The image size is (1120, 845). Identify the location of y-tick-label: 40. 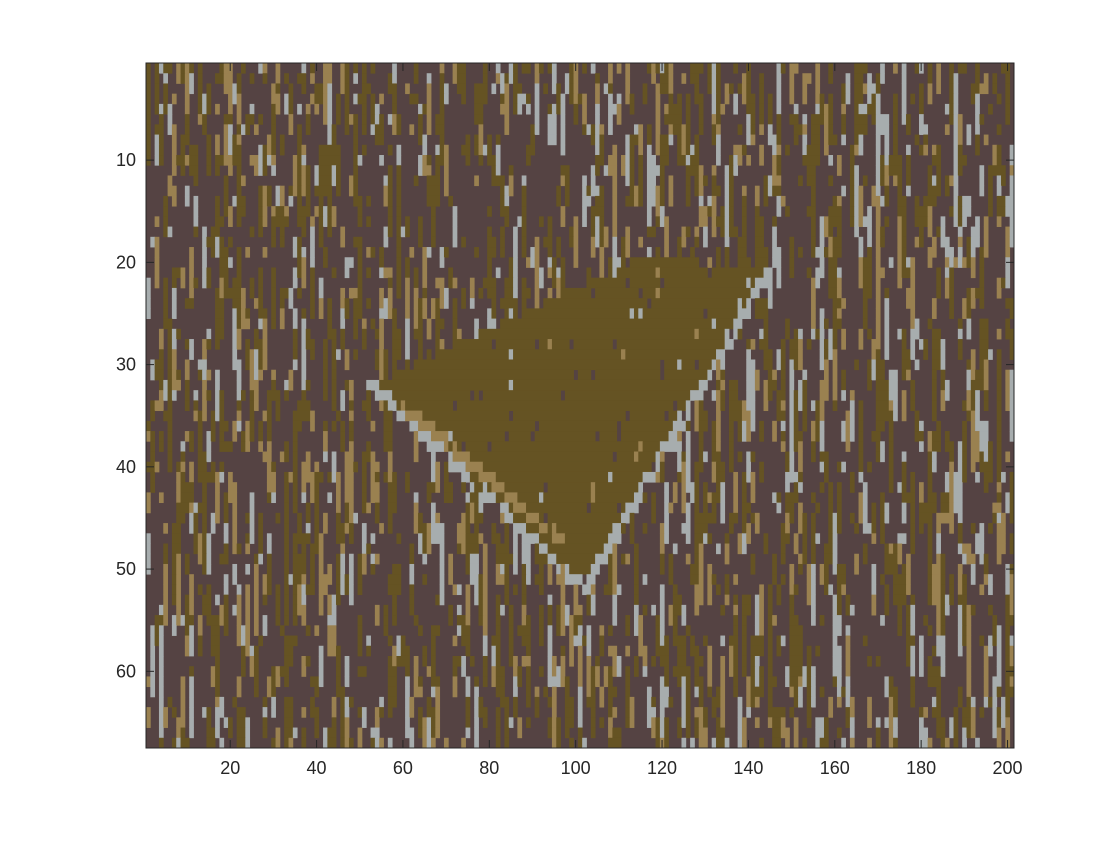
(126, 467).